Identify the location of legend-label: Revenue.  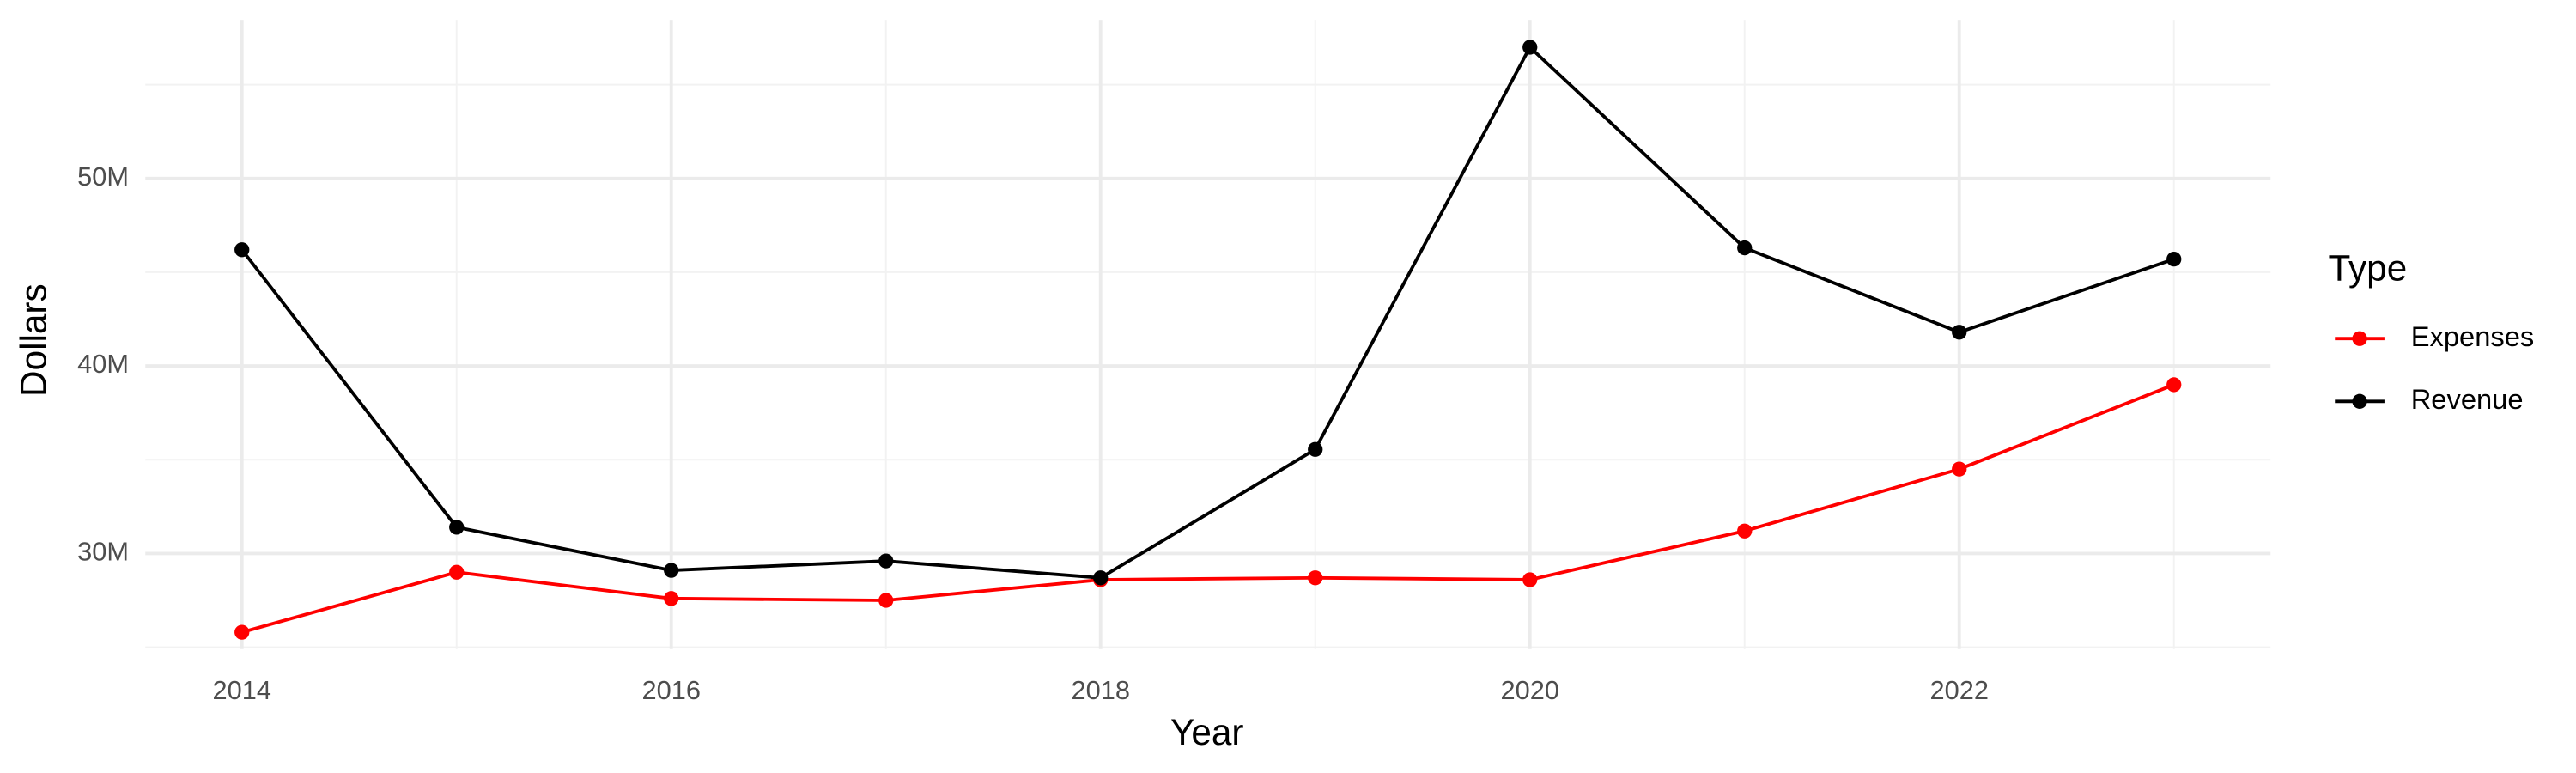
(2467, 399).